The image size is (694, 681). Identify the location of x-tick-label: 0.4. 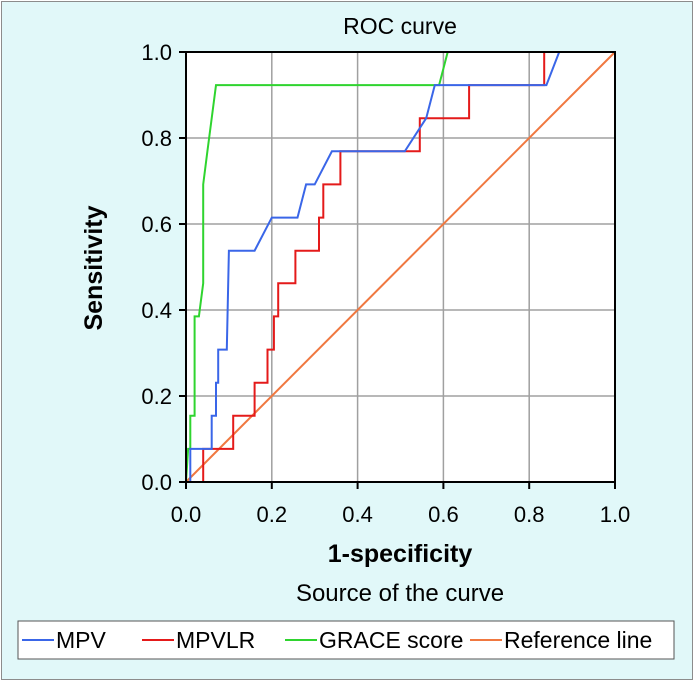
(357, 514).